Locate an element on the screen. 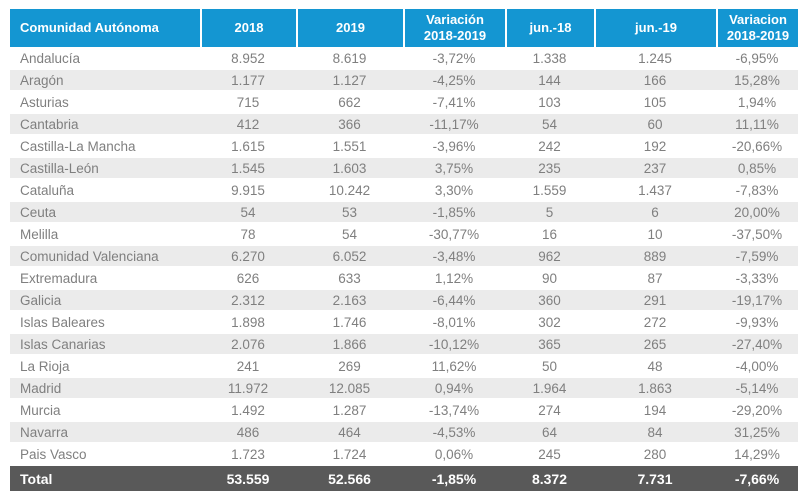 Image resolution: width=810 pixels, height=497 pixels. cell-variacion-anual: 11,62% is located at coordinates (454, 367).